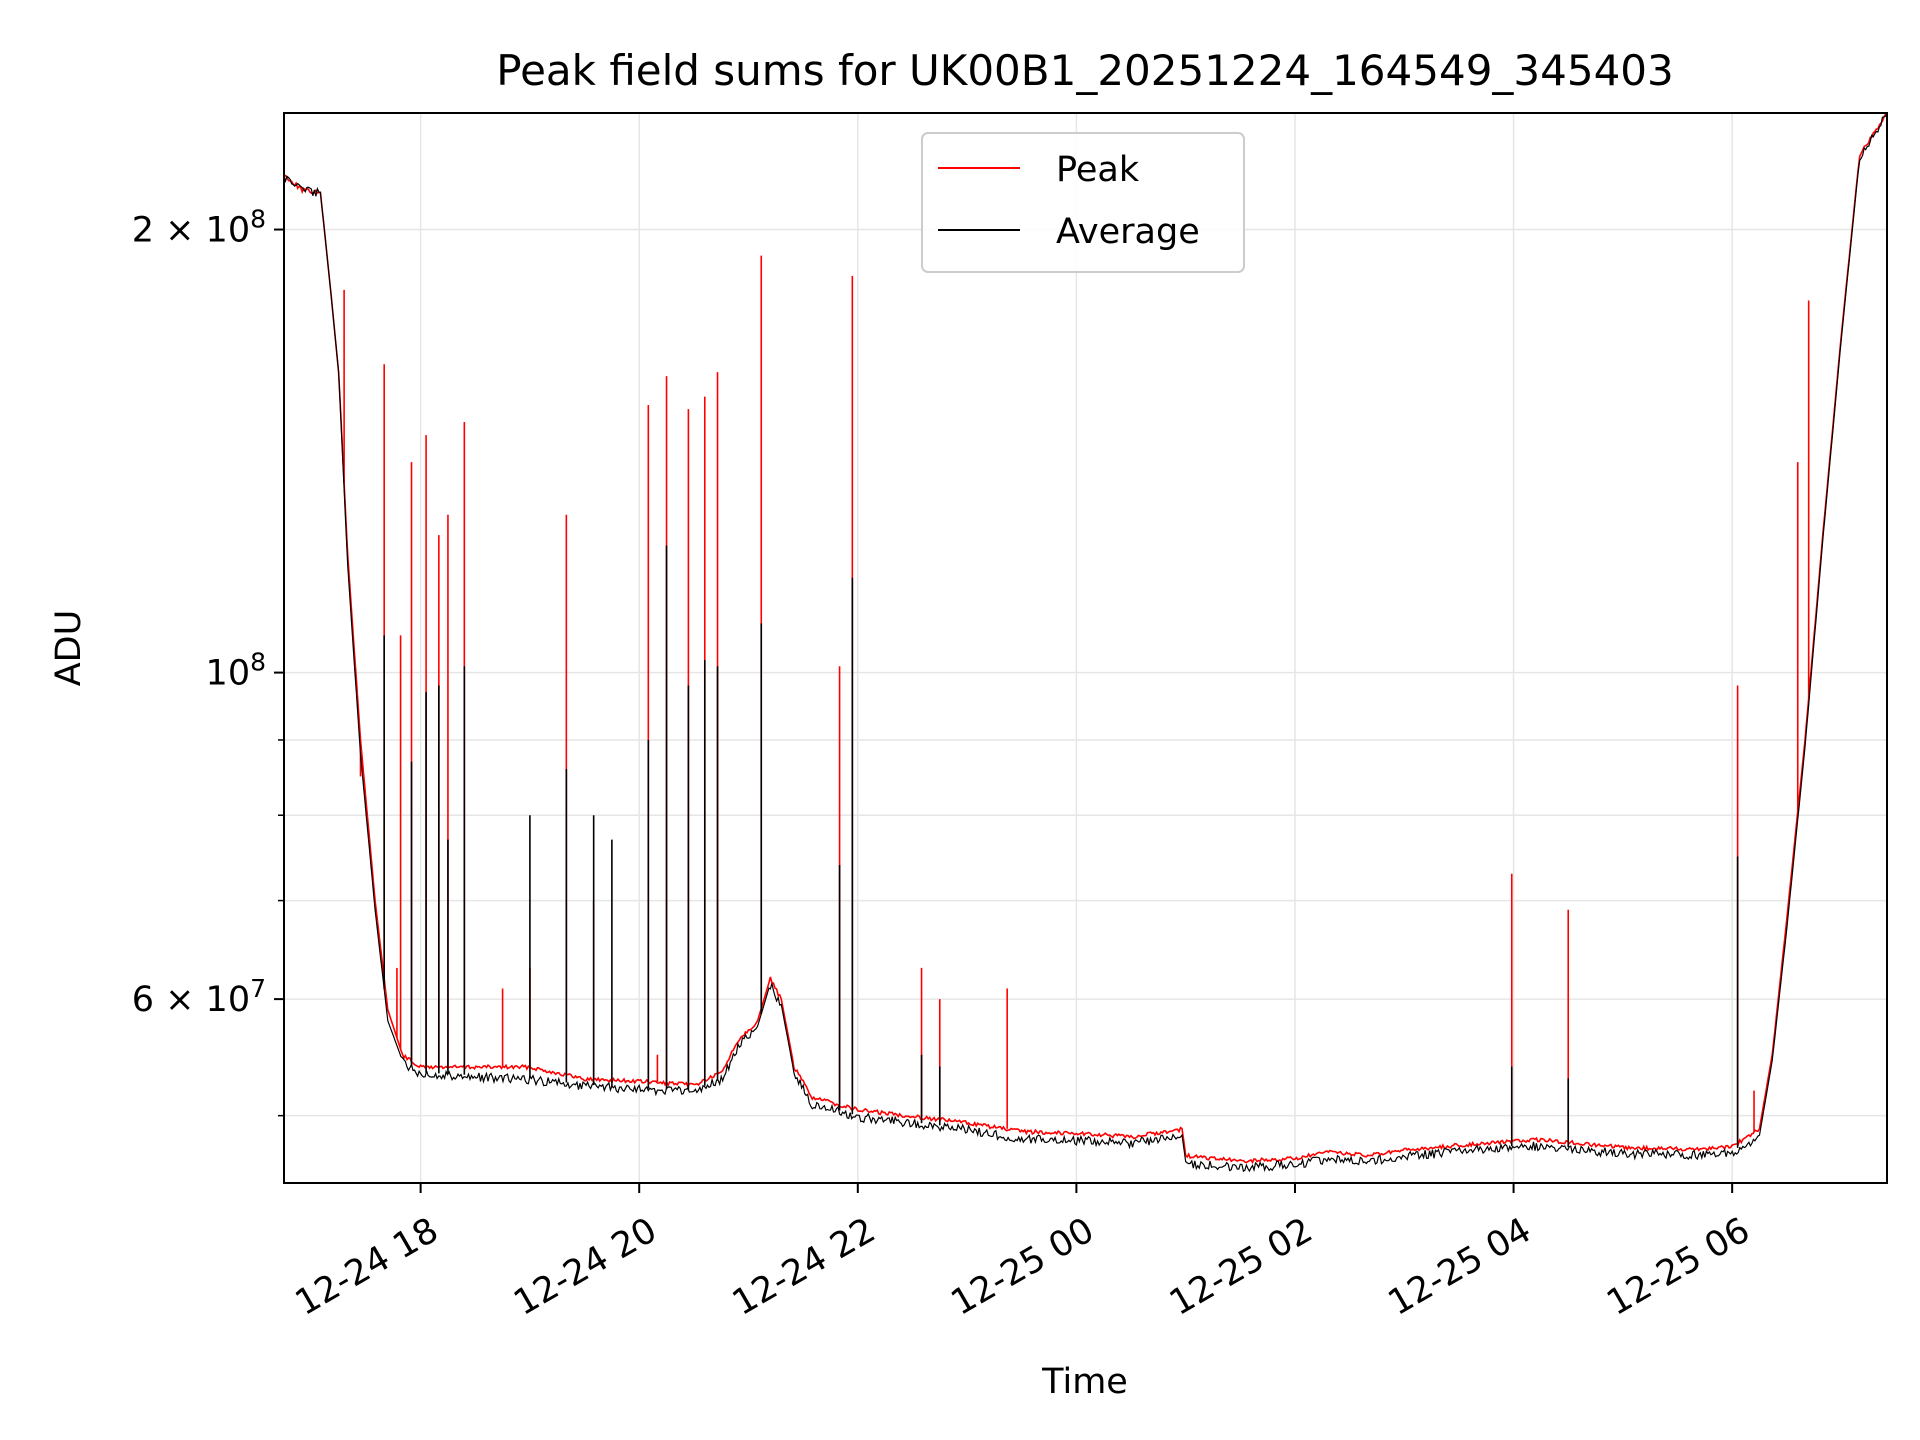  I want to click on y-axis-label: ADU, so click(69, 648).